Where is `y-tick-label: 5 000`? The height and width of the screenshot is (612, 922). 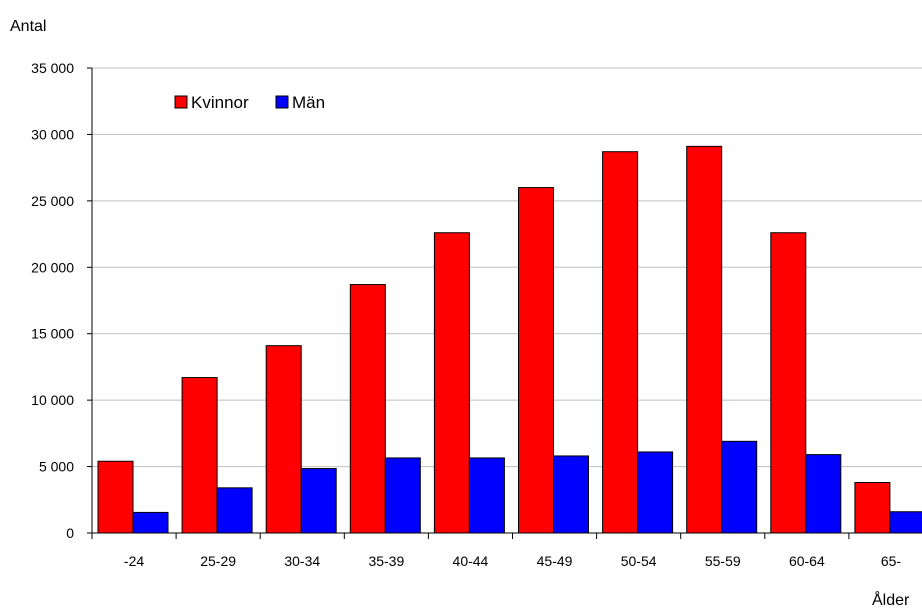
y-tick-label: 5 000 is located at coordinates (56, 467).